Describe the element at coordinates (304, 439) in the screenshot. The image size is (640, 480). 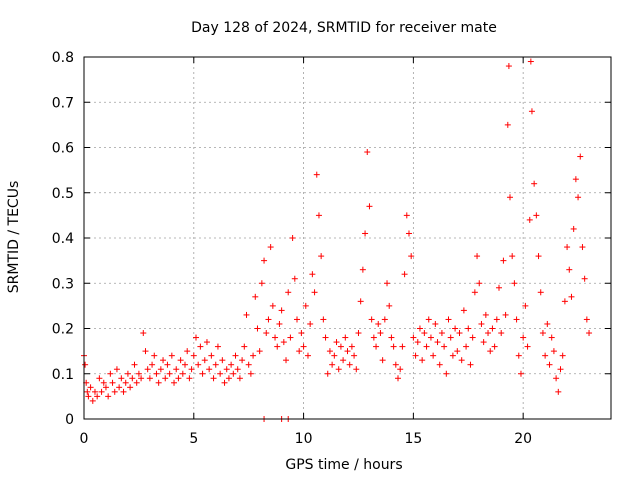
I see `x-tick-label: 10` at that location.